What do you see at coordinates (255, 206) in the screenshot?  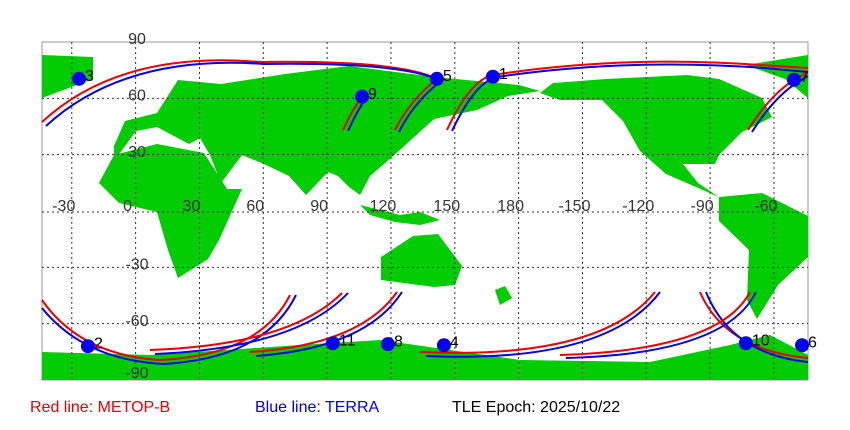 I see `lon-label: 60` at bounding box center [255, 206].